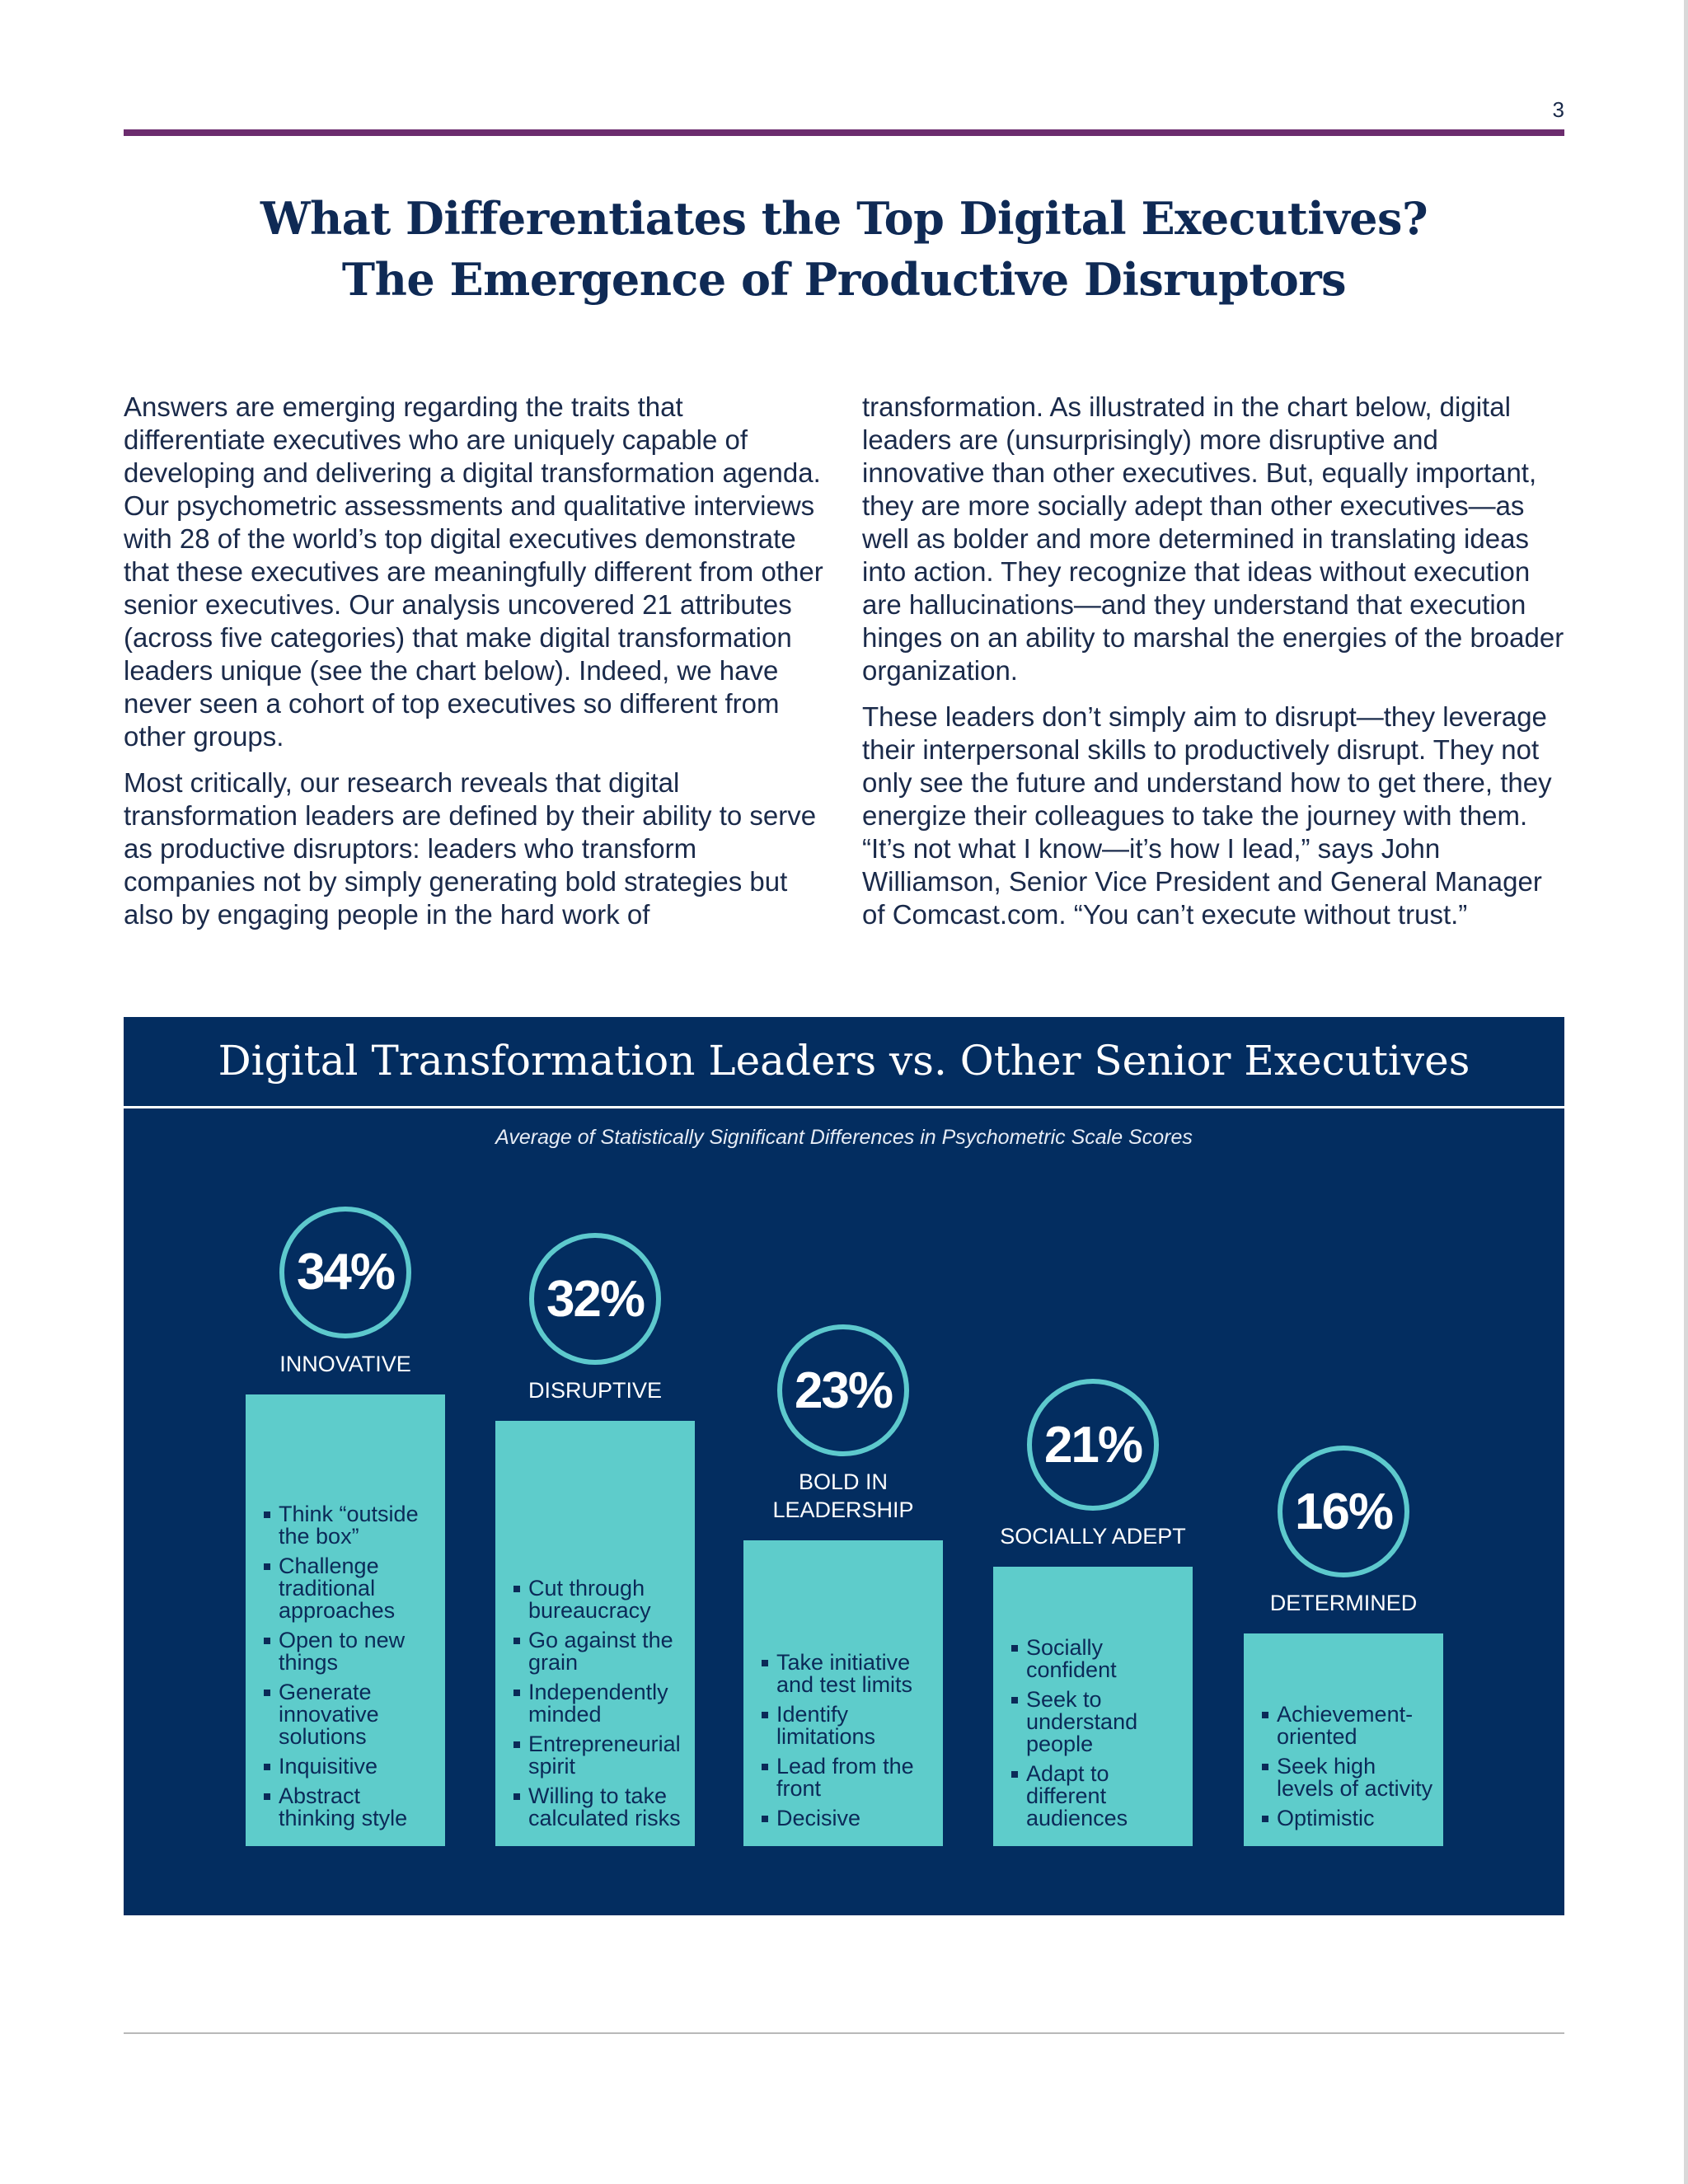 The height and width of the screenshot is (2184, 1688). Describe the element at coordinates (351, 1525) in the screenshot. I see `trait-item: Think “outside the box”` at that location.